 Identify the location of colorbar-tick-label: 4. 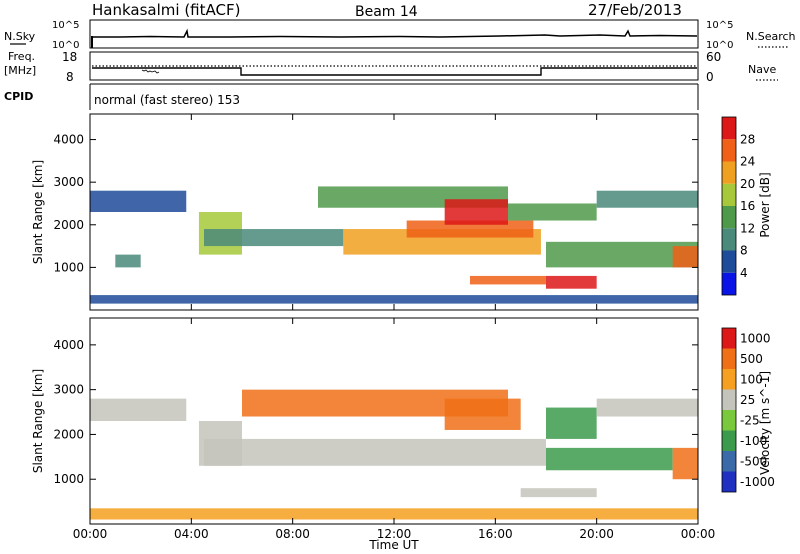
(744, 273).